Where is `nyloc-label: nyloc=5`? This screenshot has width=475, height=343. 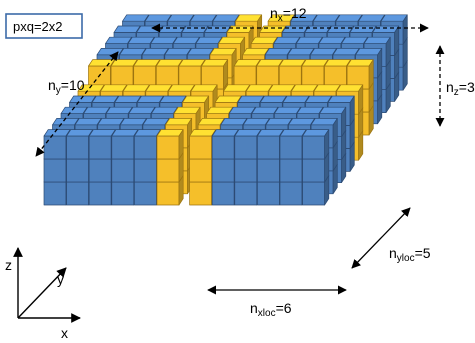 nyloc-label: nyloc=5 is located at coordinates (410, 254).